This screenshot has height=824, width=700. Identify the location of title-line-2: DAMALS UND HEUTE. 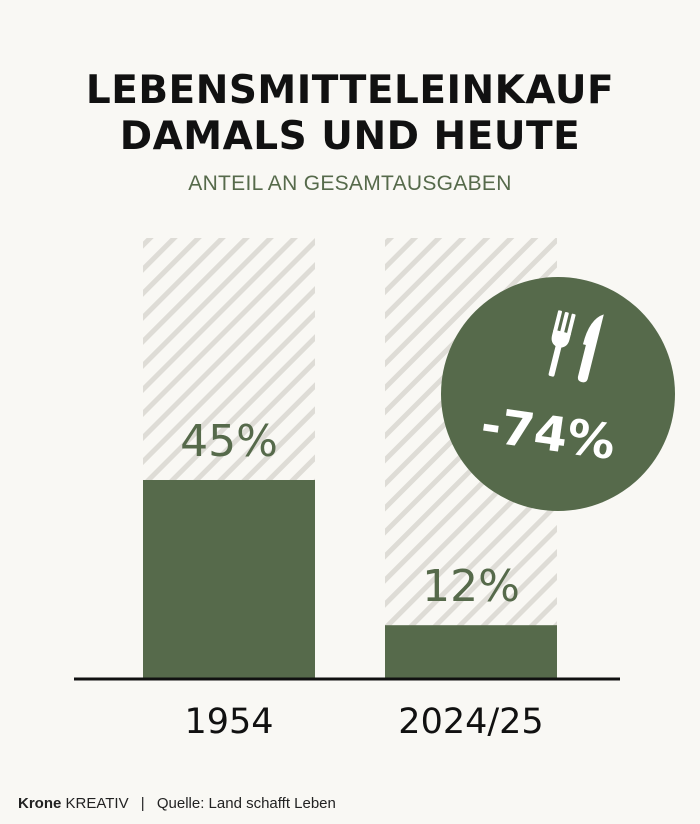
(350, 136).